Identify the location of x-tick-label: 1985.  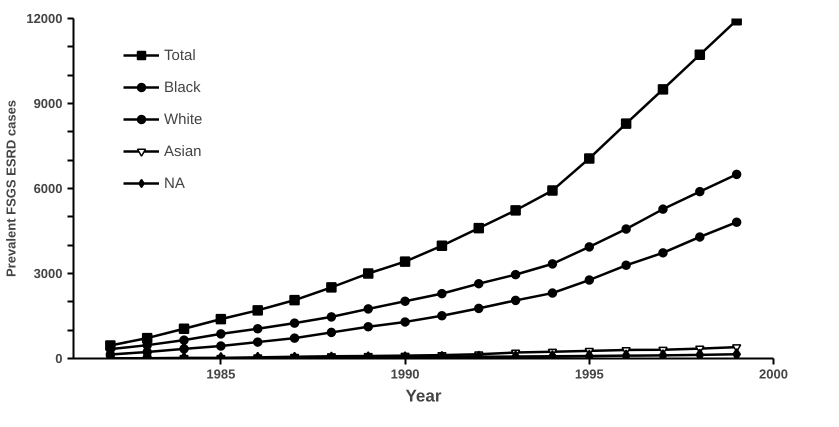
(221, 374).